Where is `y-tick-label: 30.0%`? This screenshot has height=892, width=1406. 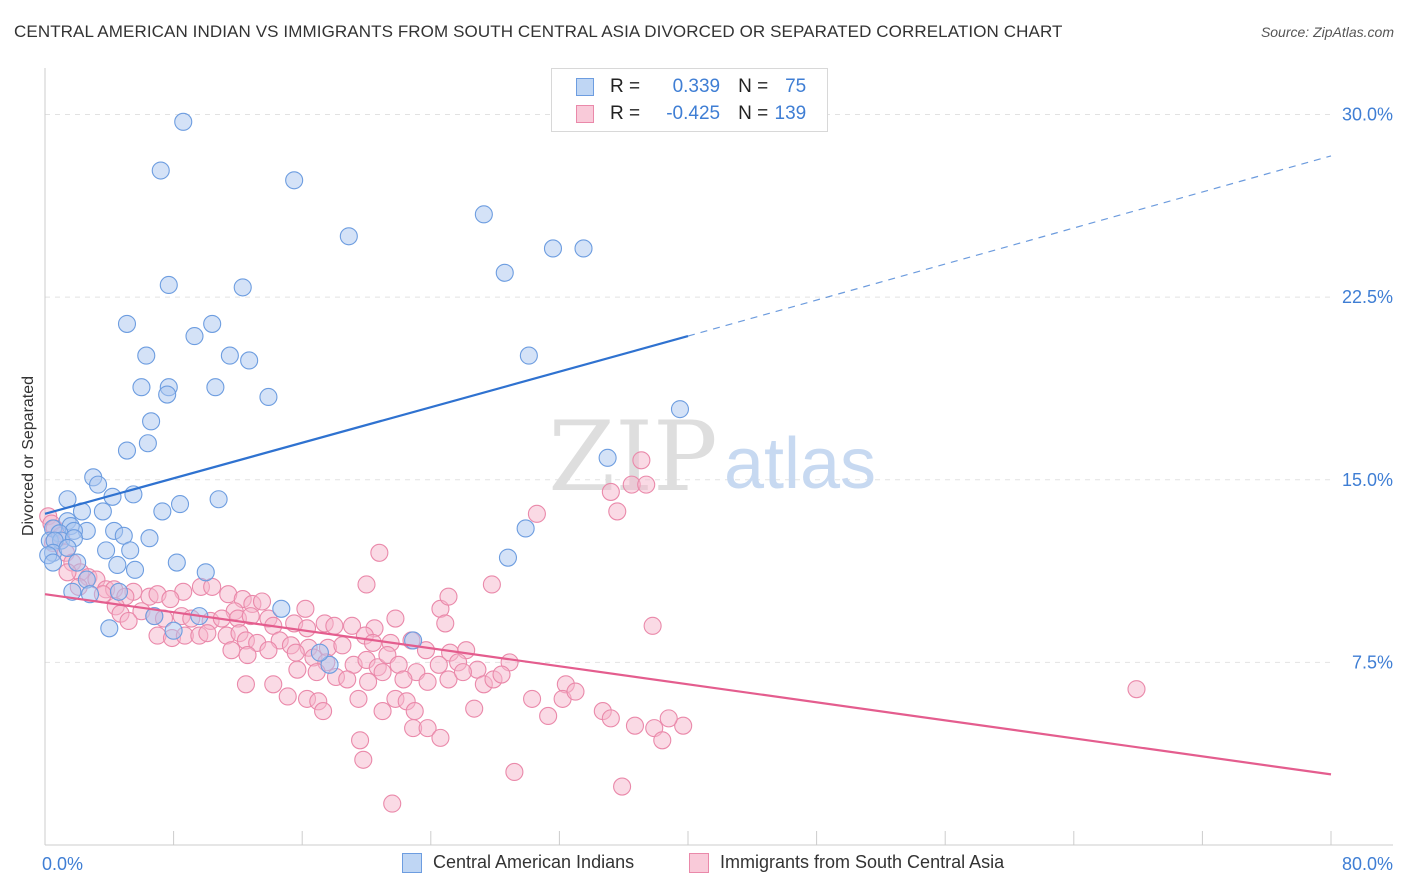 y-tick-label: 30.0% is located at coordinates (1367, 115).